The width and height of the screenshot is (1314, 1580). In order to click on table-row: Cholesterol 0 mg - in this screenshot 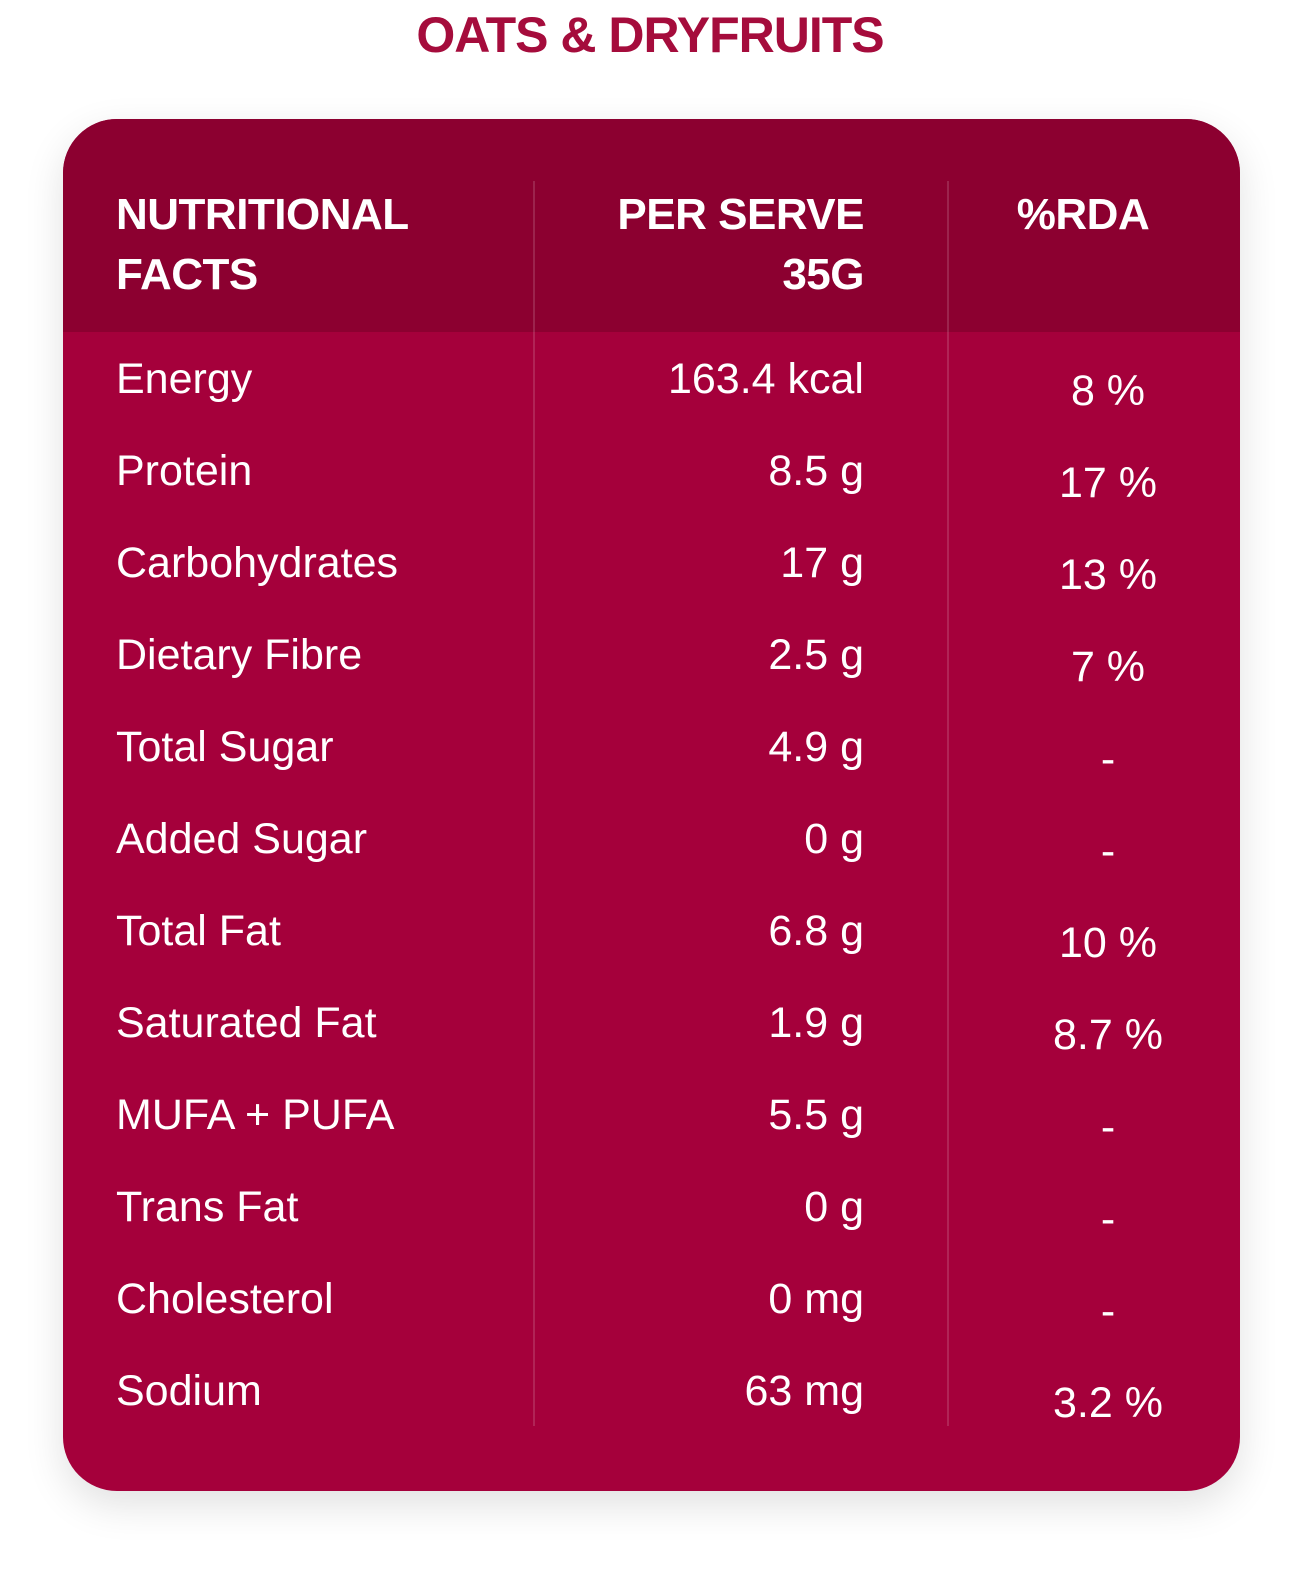, I will do `click(651, 1310)`.